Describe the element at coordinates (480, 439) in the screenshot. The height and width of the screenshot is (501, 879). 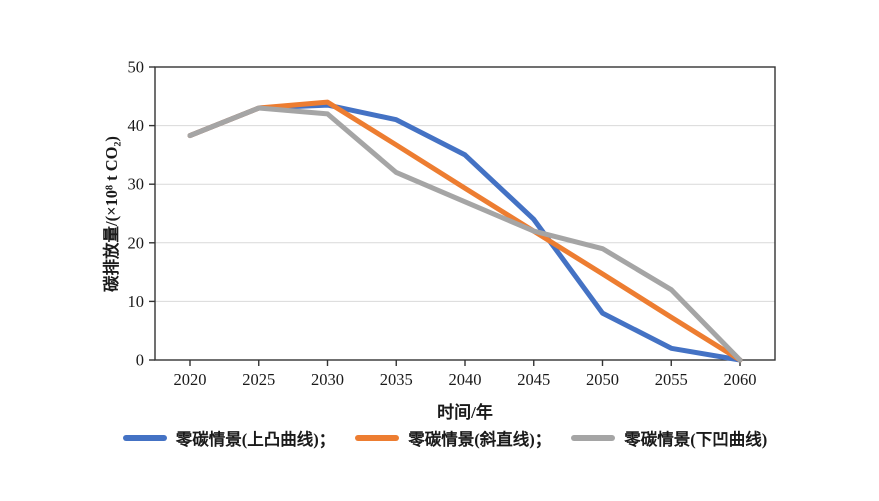
I see `legend-label: 零碳情景(斜直线)；` at that location.